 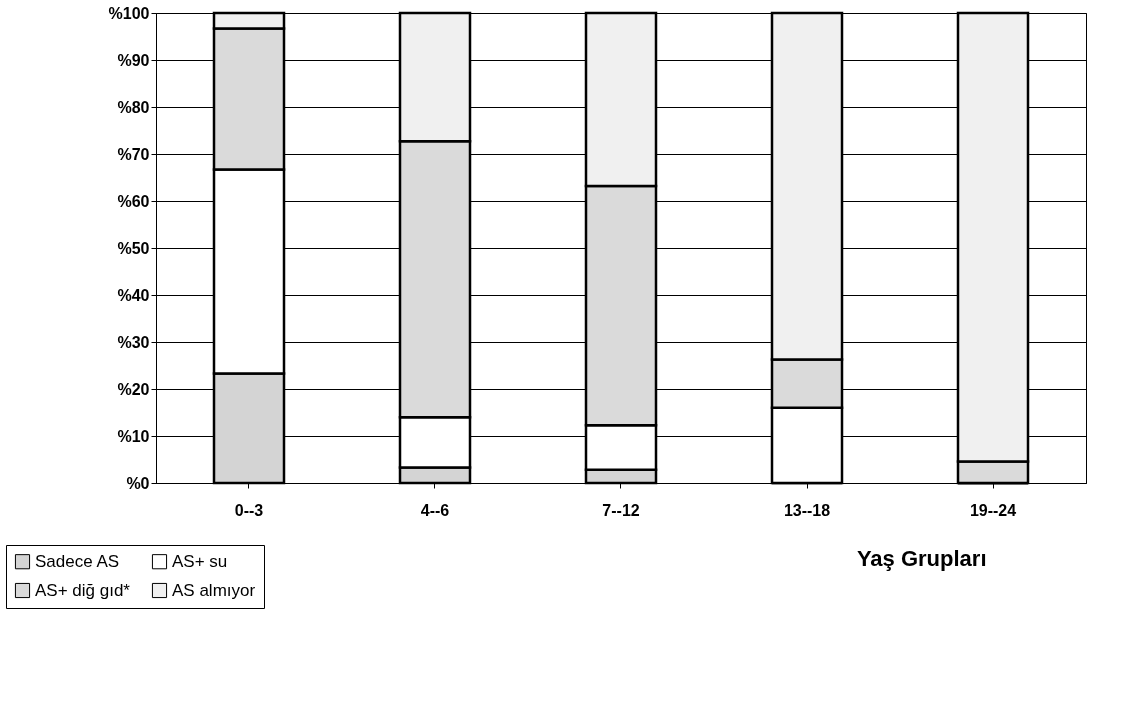 I want to click on x-tick-label: 7--12, so click(x=621, y=510).